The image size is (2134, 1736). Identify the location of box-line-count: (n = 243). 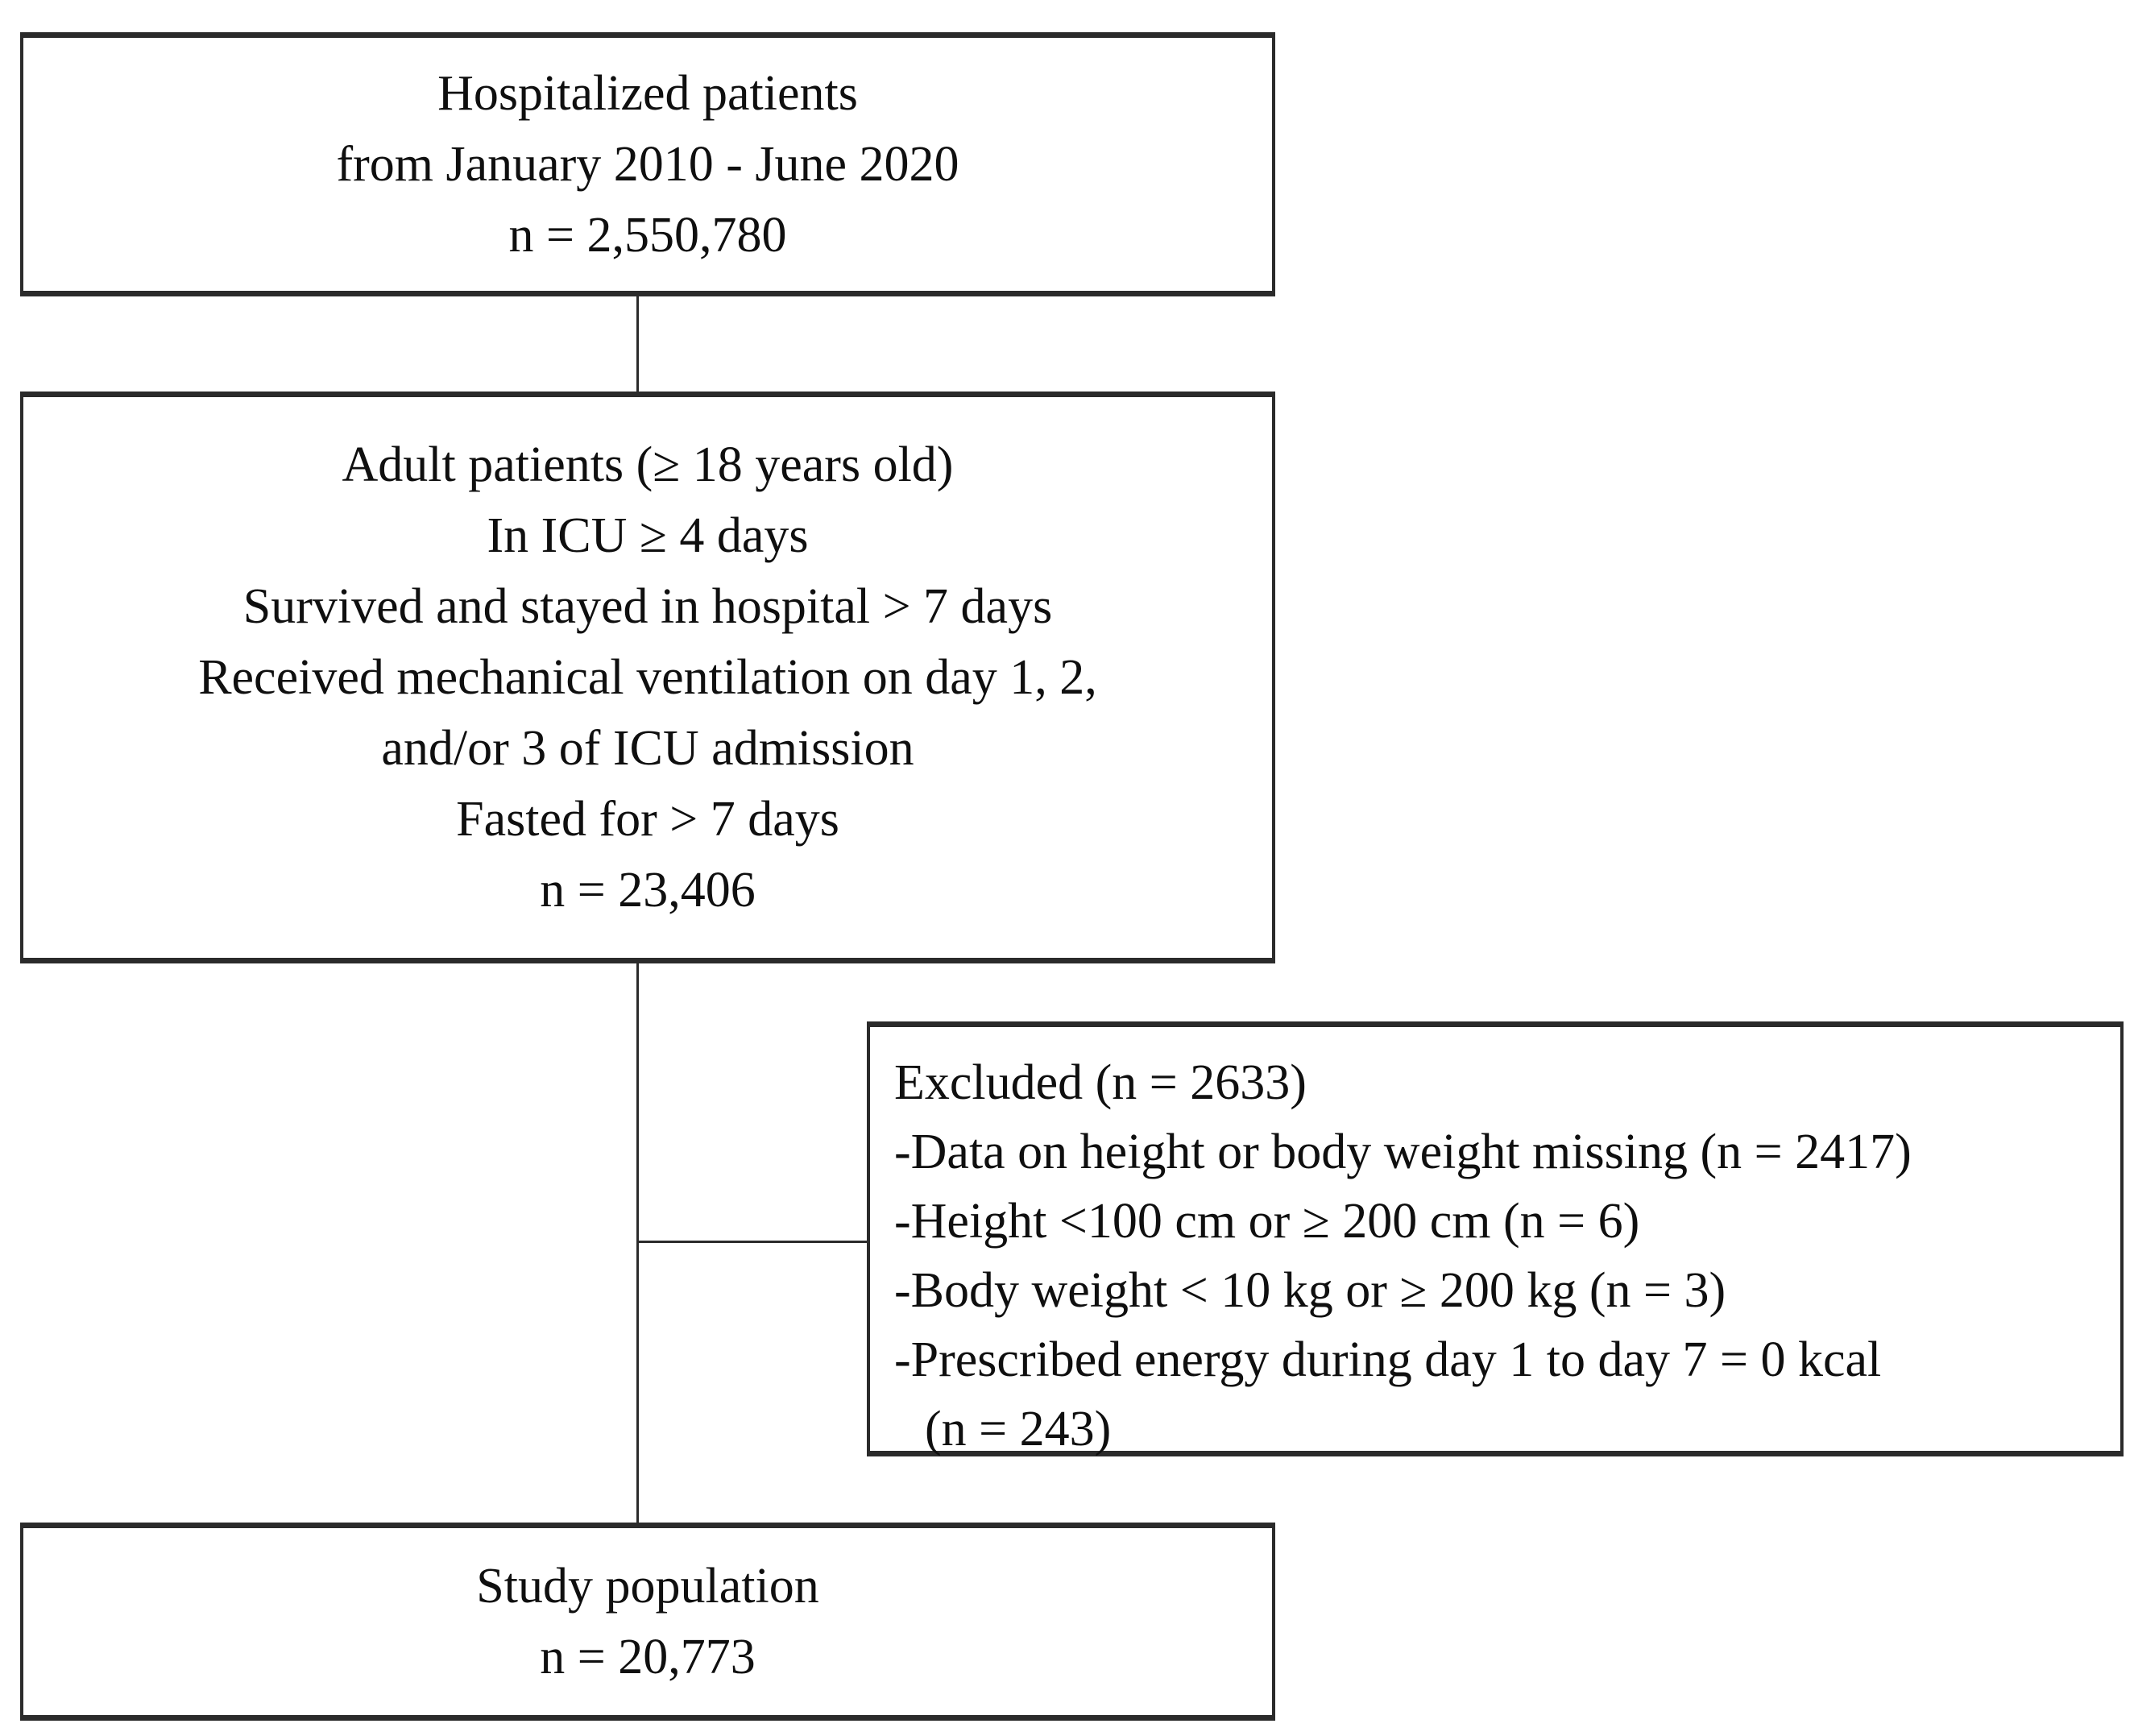
(1018, 1429).